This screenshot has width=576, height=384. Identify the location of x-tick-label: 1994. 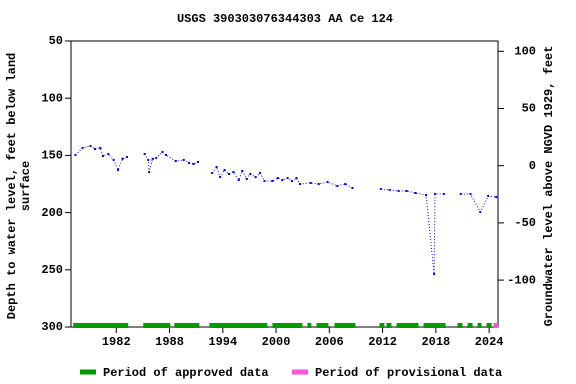
(222, 342).